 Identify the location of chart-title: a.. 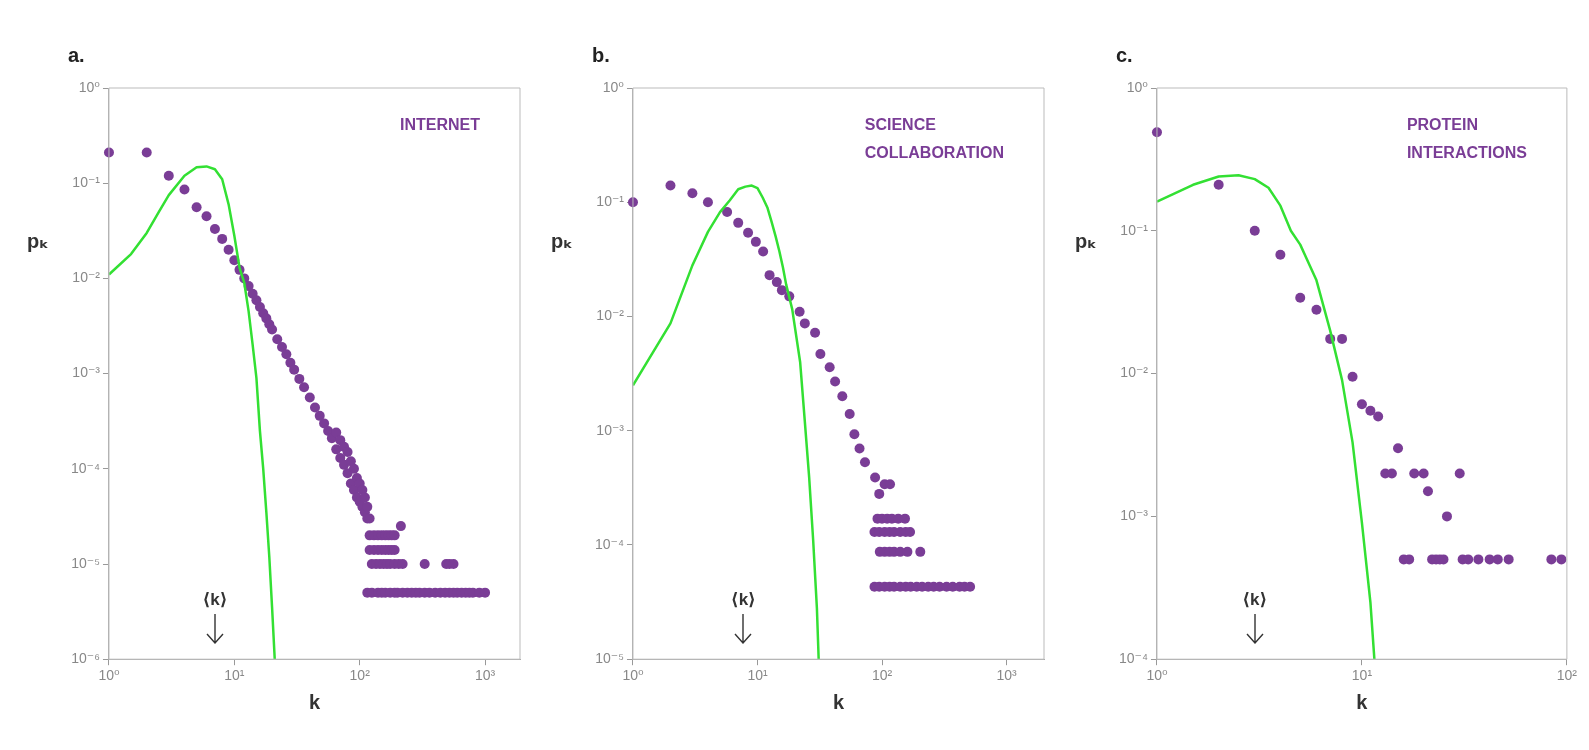
(76, 54).